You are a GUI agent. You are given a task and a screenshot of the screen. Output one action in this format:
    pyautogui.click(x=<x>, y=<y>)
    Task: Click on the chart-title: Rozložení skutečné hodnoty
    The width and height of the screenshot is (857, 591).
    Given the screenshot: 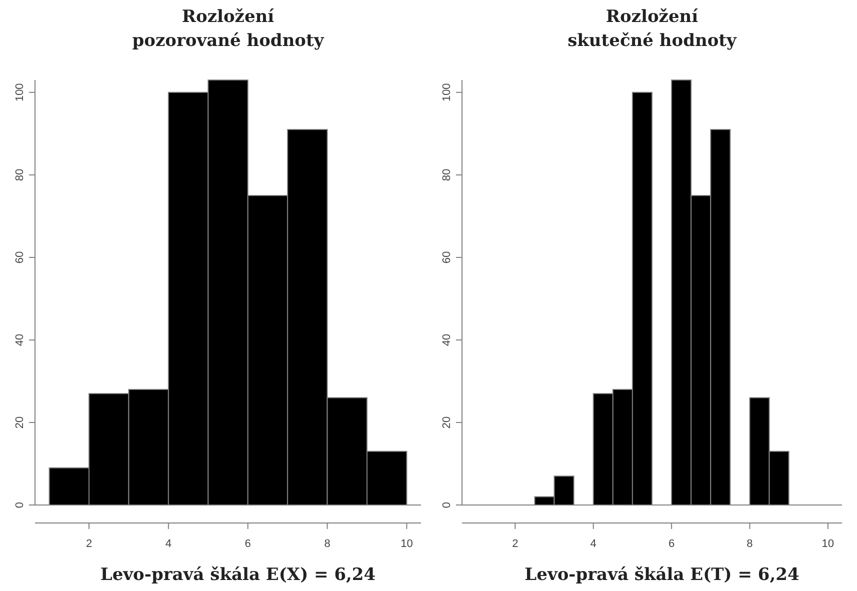 What is the action you would take?
    pyautogui.click(x=653, y=29)
    